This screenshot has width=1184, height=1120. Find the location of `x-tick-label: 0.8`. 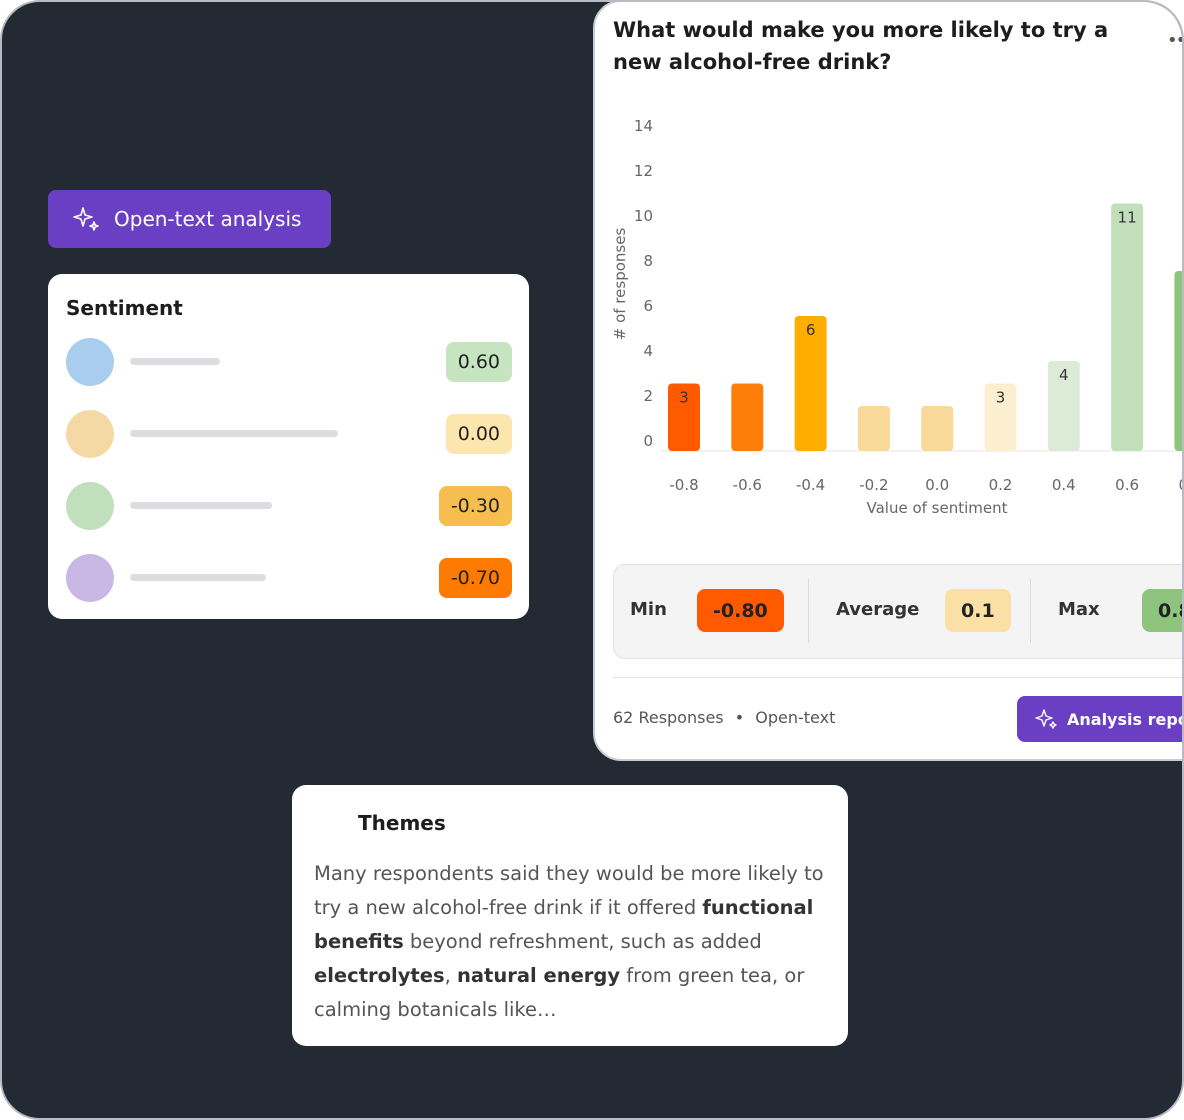

x-tick-label: 0.8 is located at coordinates (1181, 485).